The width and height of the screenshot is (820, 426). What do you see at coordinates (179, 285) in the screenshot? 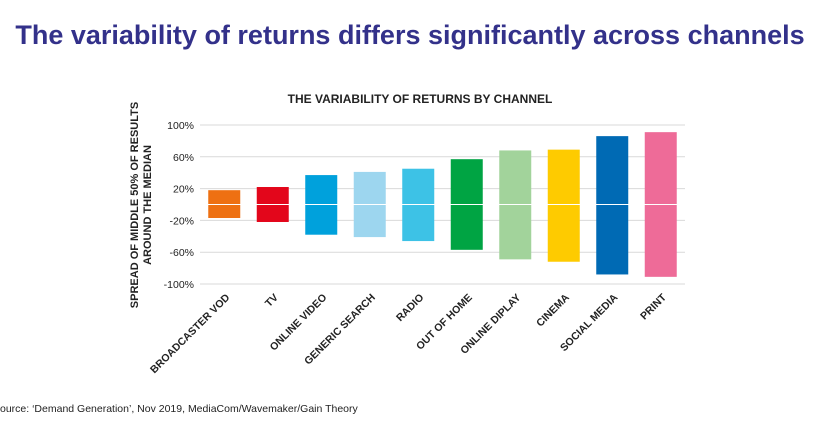
I see `y-tick-label: -100%` at bounding box center [179, 285].